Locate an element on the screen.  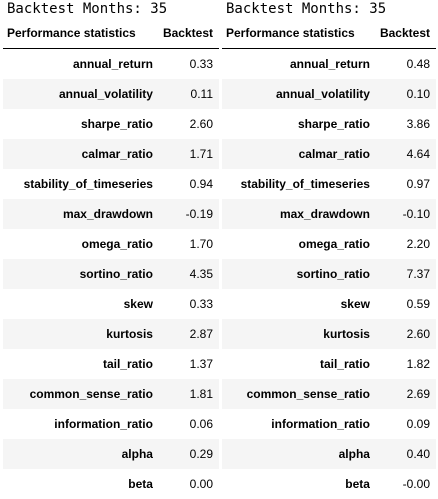
table-row: information_ratio 0.06 is located at coordinates (111, 424).